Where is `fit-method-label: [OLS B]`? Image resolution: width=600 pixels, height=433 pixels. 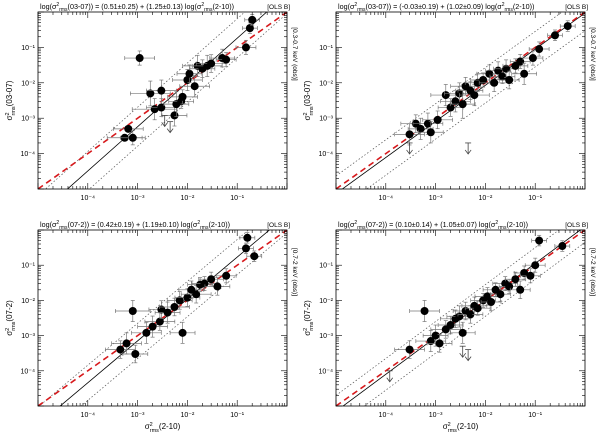
fit-method-label: [OLS B] is located at coordinates (576, 225).